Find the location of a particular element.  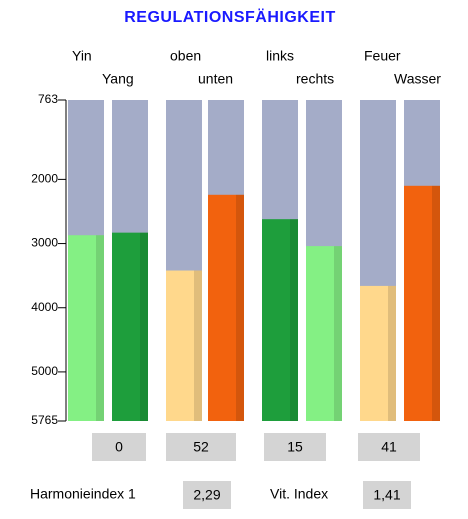

group-value: 15 is located at coordinates (295, 447).